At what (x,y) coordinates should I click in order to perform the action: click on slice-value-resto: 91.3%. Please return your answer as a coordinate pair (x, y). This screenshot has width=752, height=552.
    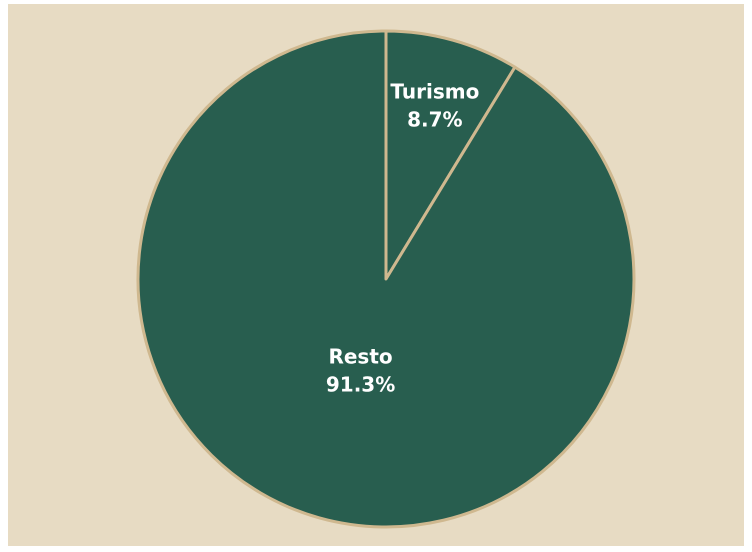
    Looking at the image, I should click on (360, 385).